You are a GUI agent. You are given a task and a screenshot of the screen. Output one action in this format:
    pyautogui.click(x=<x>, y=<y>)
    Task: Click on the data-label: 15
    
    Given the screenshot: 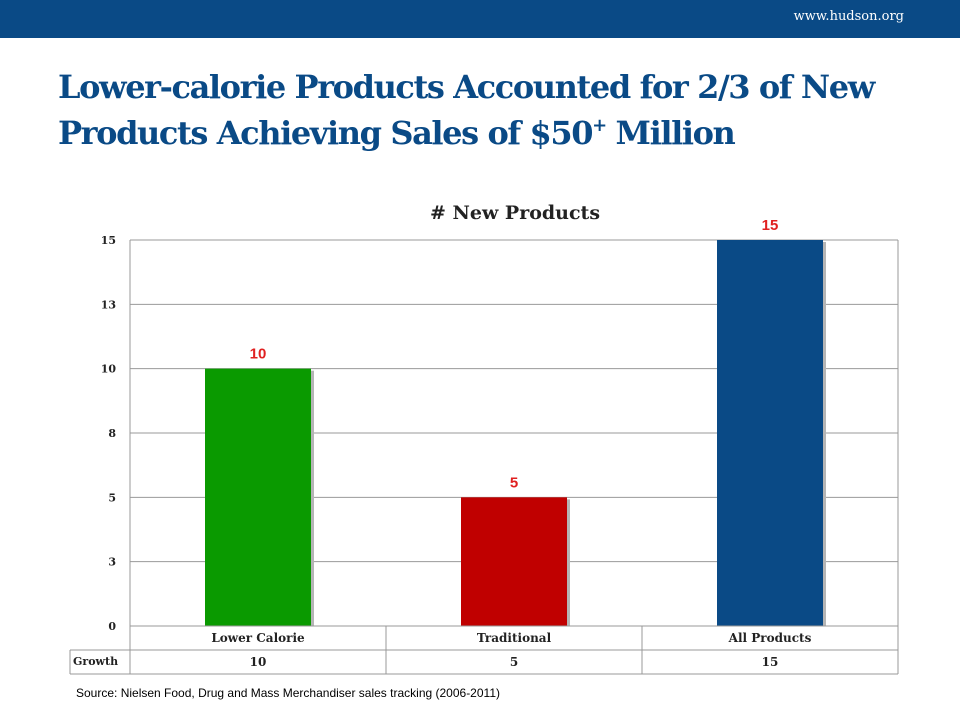 What is the action you would take?
    pyautogui.click(x=770, y=225)
    